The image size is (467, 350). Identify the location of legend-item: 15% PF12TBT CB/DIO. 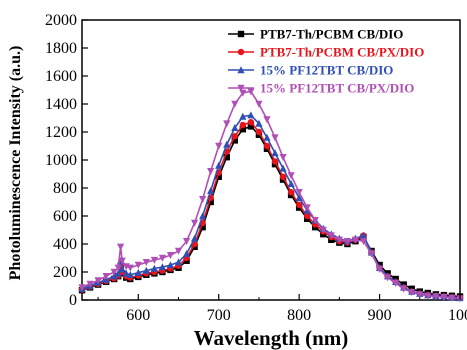
(310, 70).